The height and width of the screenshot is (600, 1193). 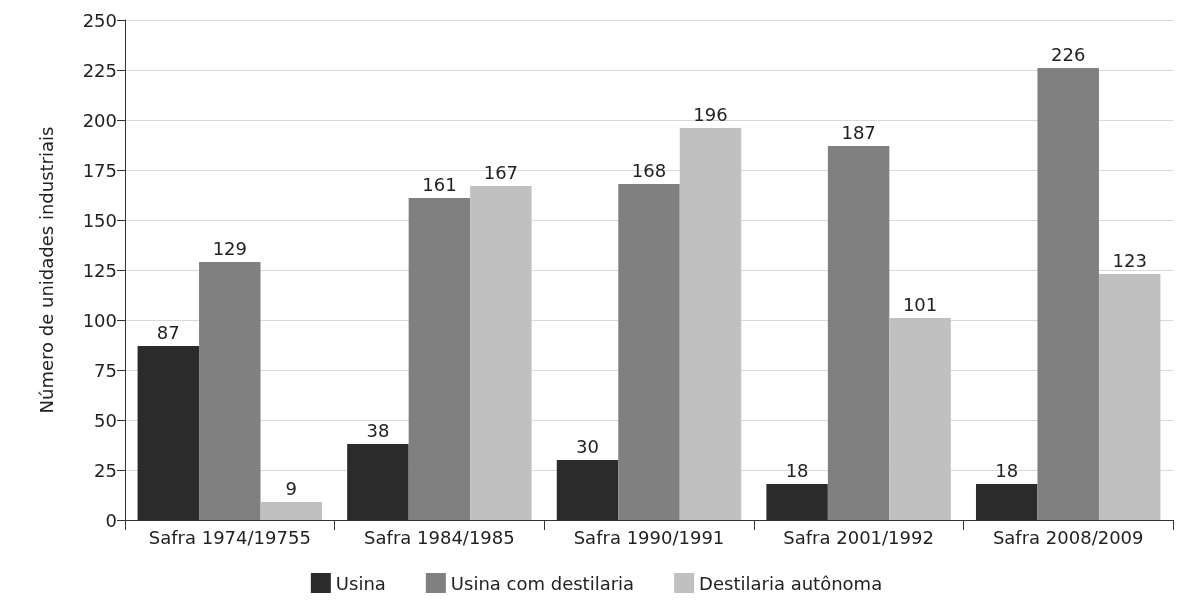 What do you see at coordinates (920, 304) in the screenshot?
I see `data-label: 101` at bounding box center [920, 304].